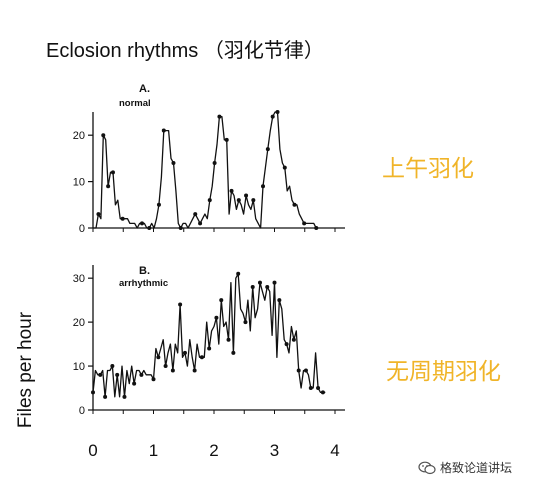  Describe the element at coordinates (274, 450) in the screenshot. I see `x-tick-label: 3` at that location.